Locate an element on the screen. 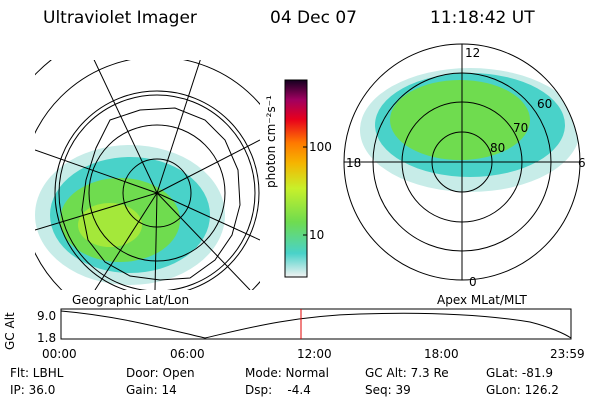 This screenshot has height=400, width=600. info-glat: GLat: -81.9 is located at coordinates (519, 373).